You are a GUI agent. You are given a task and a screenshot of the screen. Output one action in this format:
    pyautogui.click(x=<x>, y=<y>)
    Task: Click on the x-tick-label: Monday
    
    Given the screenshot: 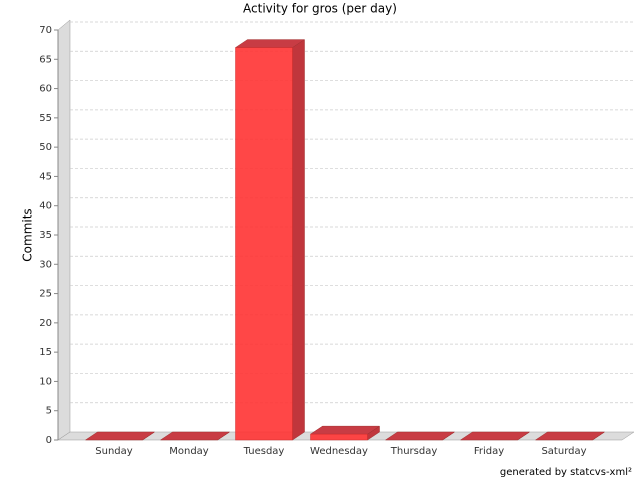 What is the action you would take?
    pyautogui.click(x=189, y=451)
    